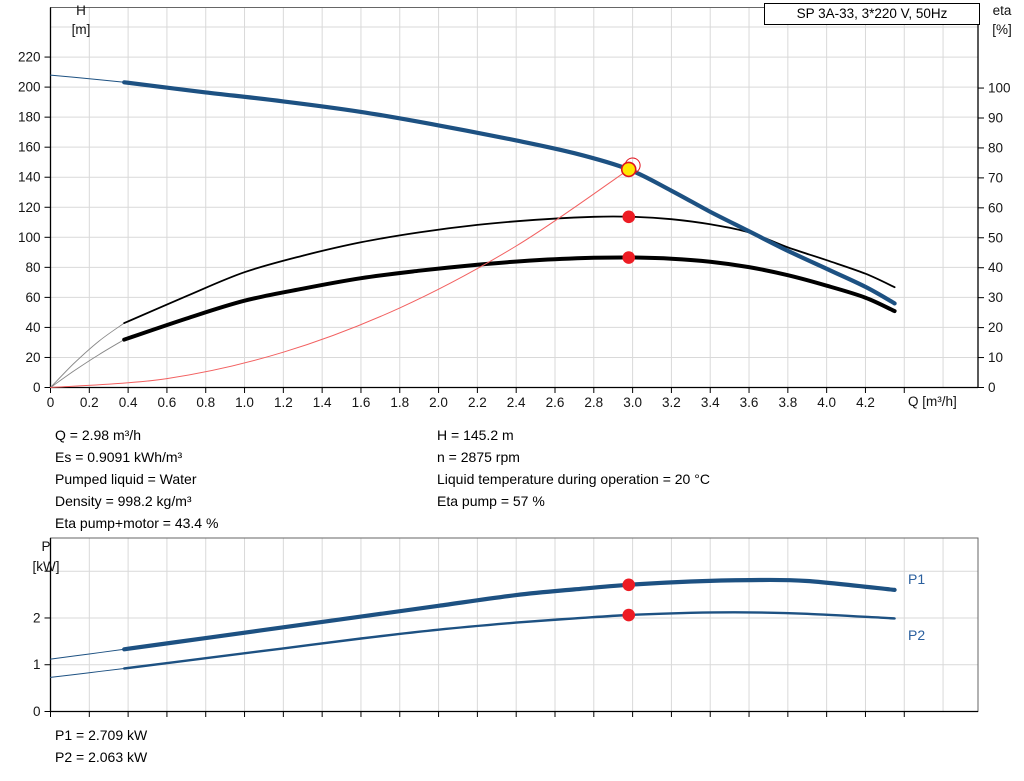 Image resolution: width=1024 pixels, height=781 pixels. I want to click on x-tick-label: 3.2, so click(671, 402).